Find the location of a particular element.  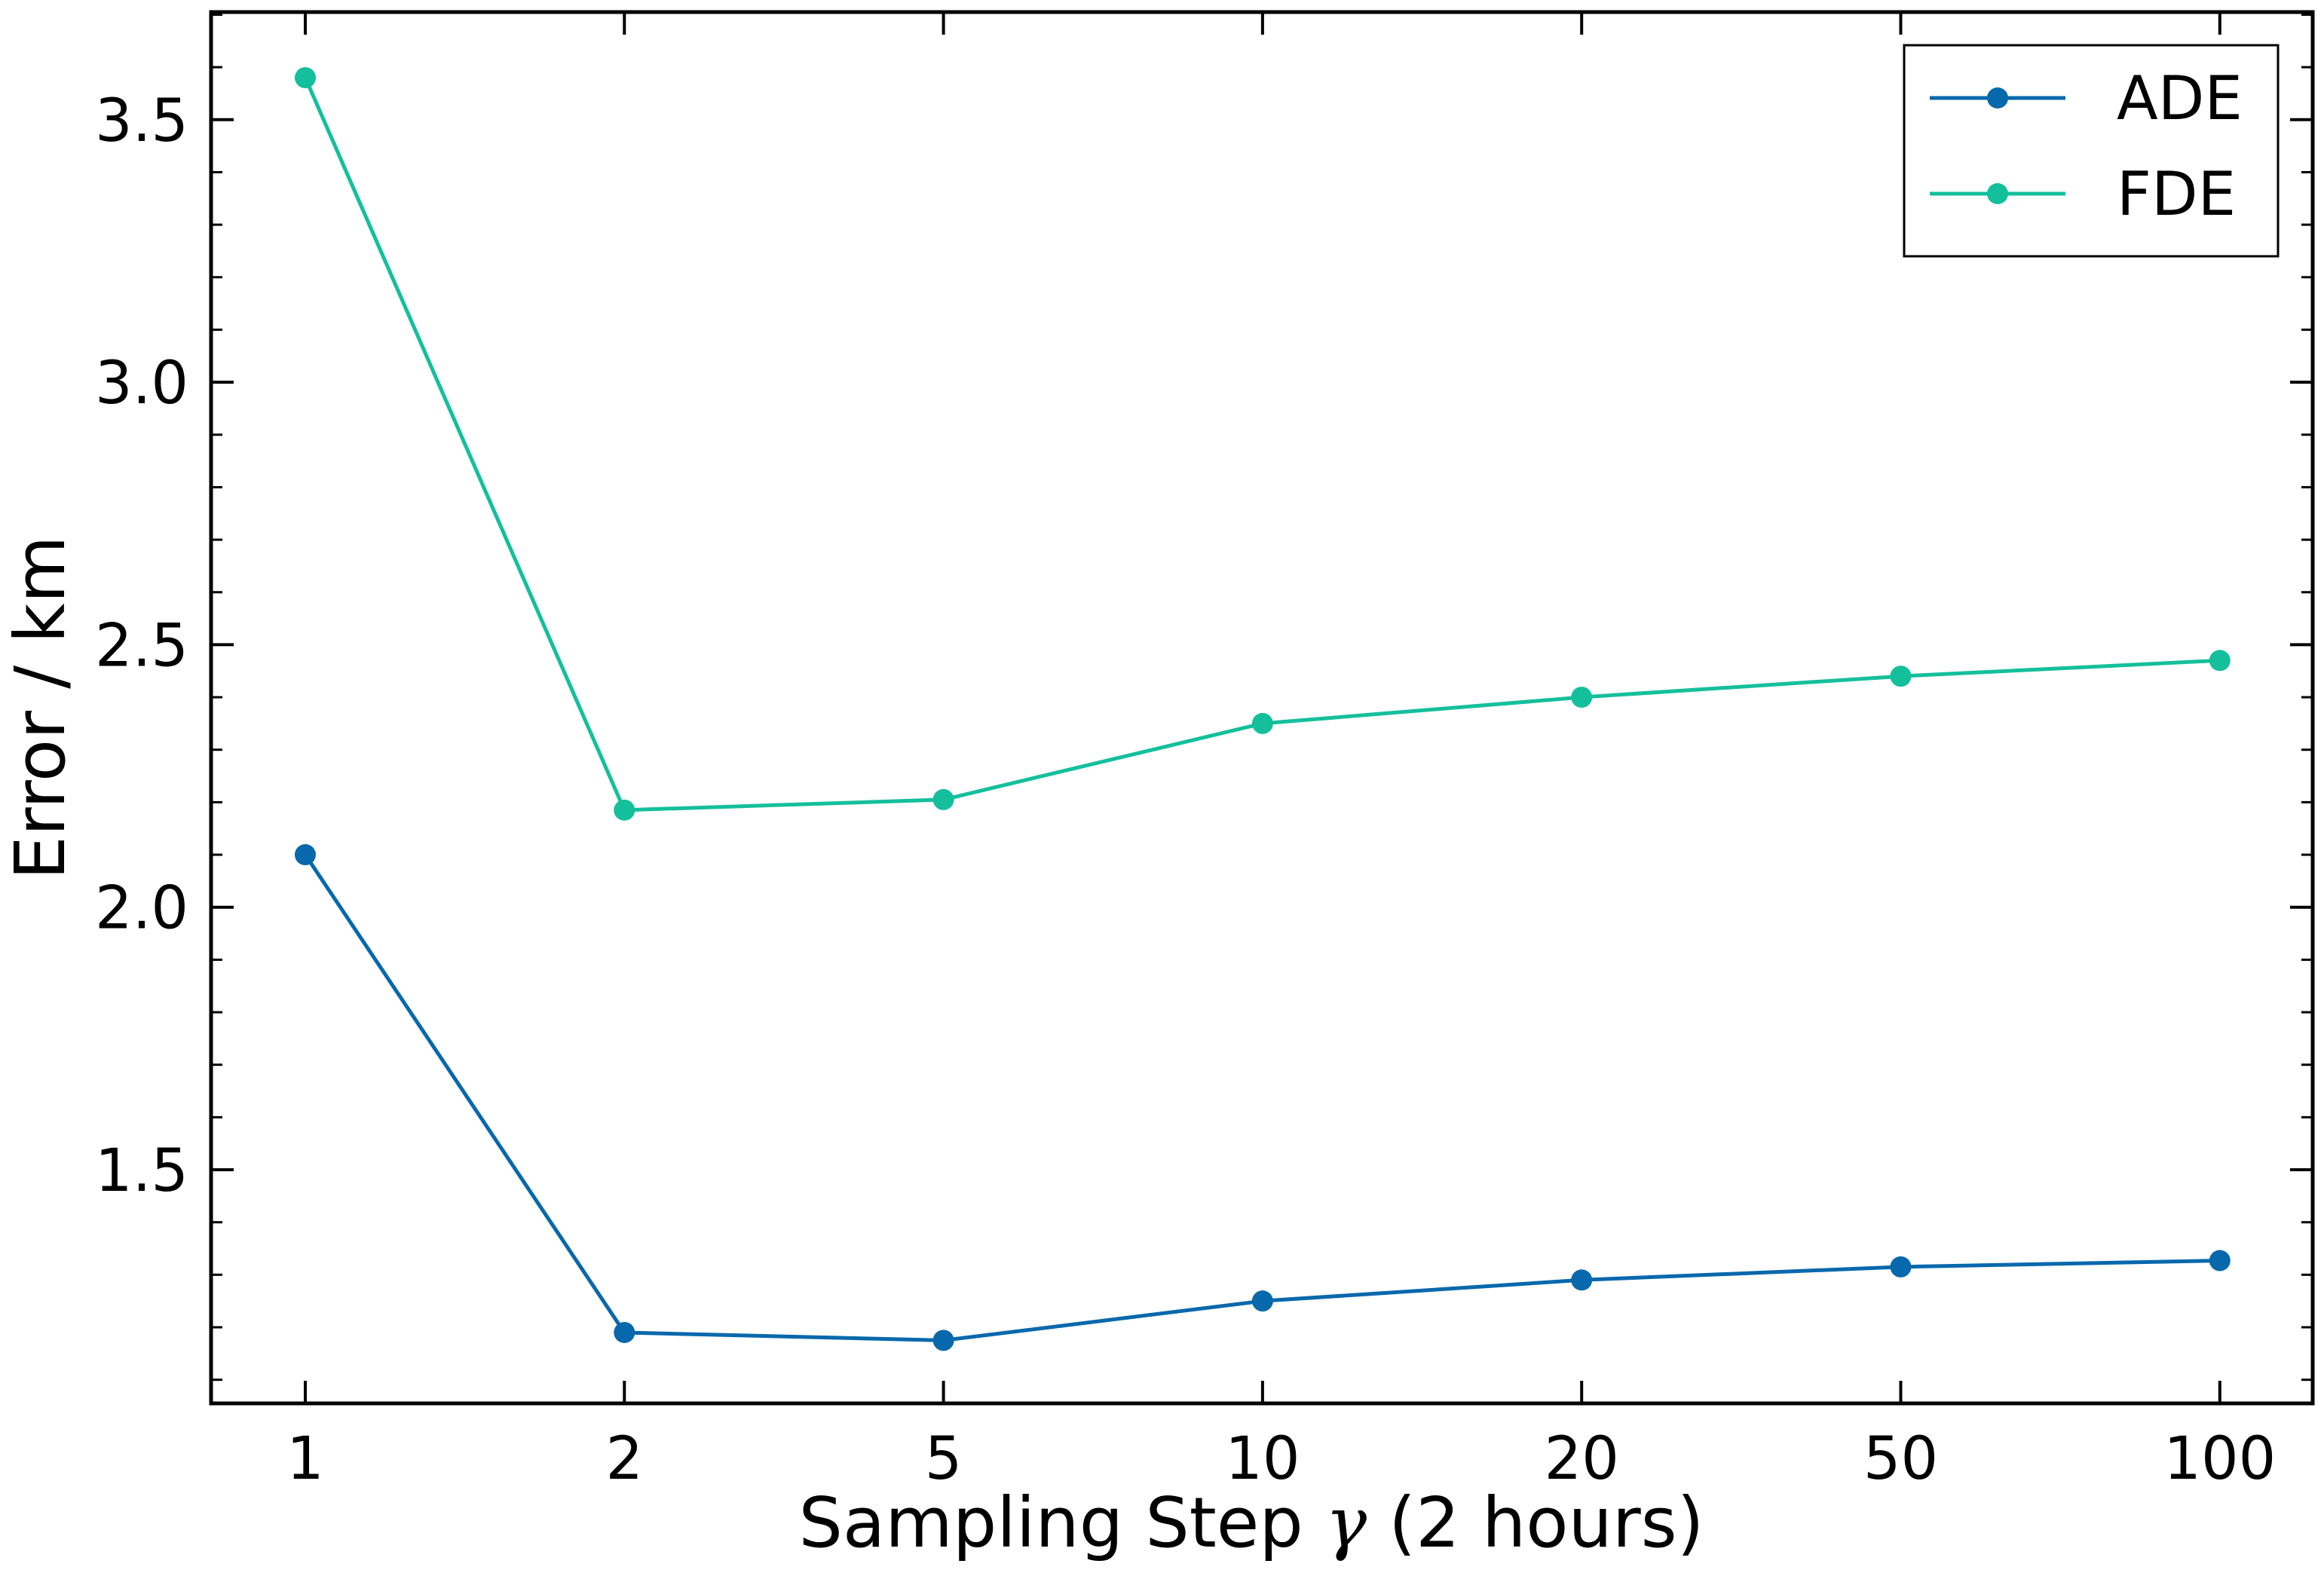

x-tick-label: 20 is located at coordinates (1582, 1459).